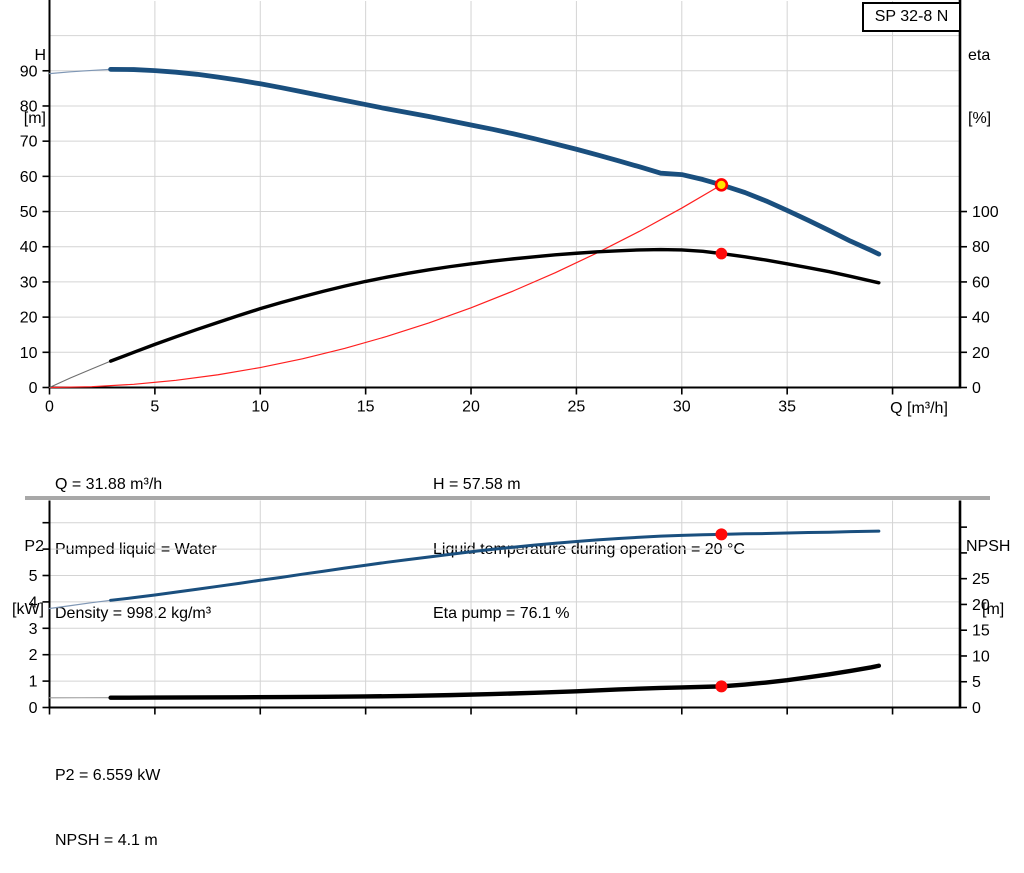 Image resolution: width=1024 pixels, height=873 pixels. What do you see at coordinates (981, 247) in the screenshot?
I see `y-tick-label: 80` at bounding box center [981, 247].